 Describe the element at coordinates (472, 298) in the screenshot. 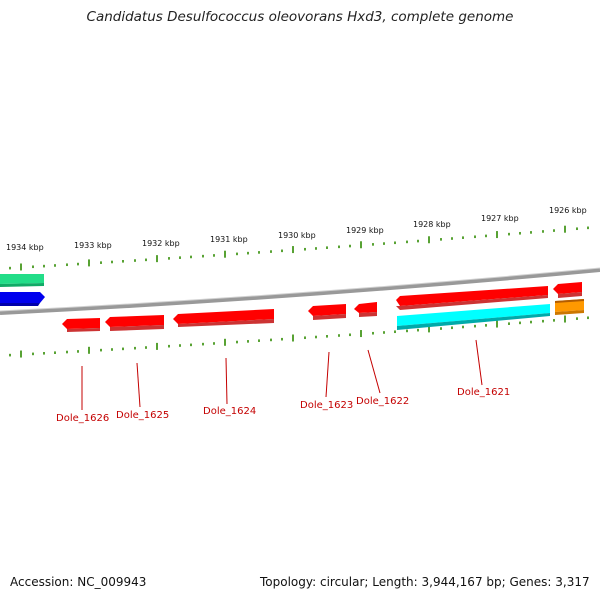

I see `forward-gene-red-long` at that location.